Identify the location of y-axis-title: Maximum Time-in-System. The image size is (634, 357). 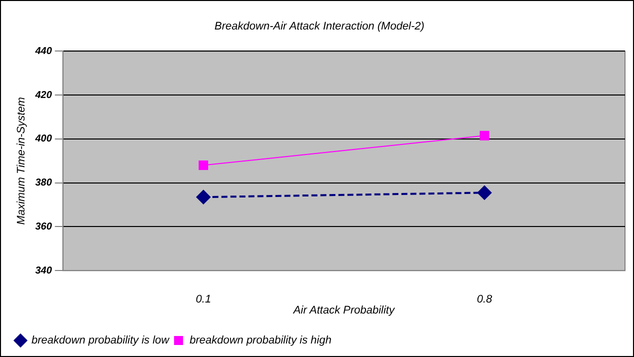
(22, 161).